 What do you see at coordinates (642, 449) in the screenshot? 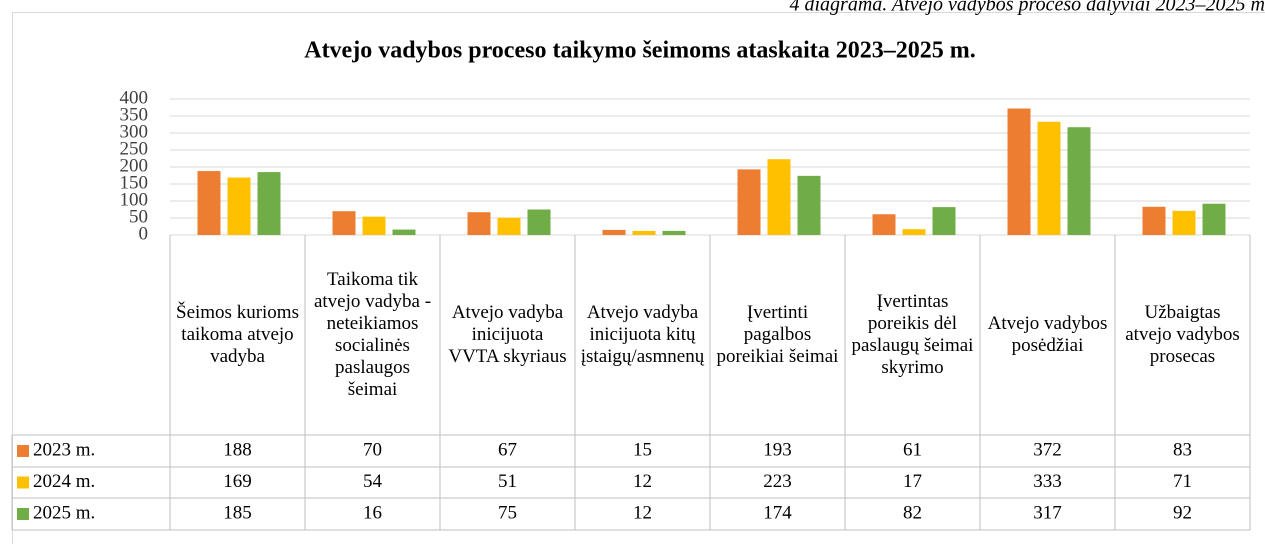
I see `table-value: 15` at bounding box center [642, 449].